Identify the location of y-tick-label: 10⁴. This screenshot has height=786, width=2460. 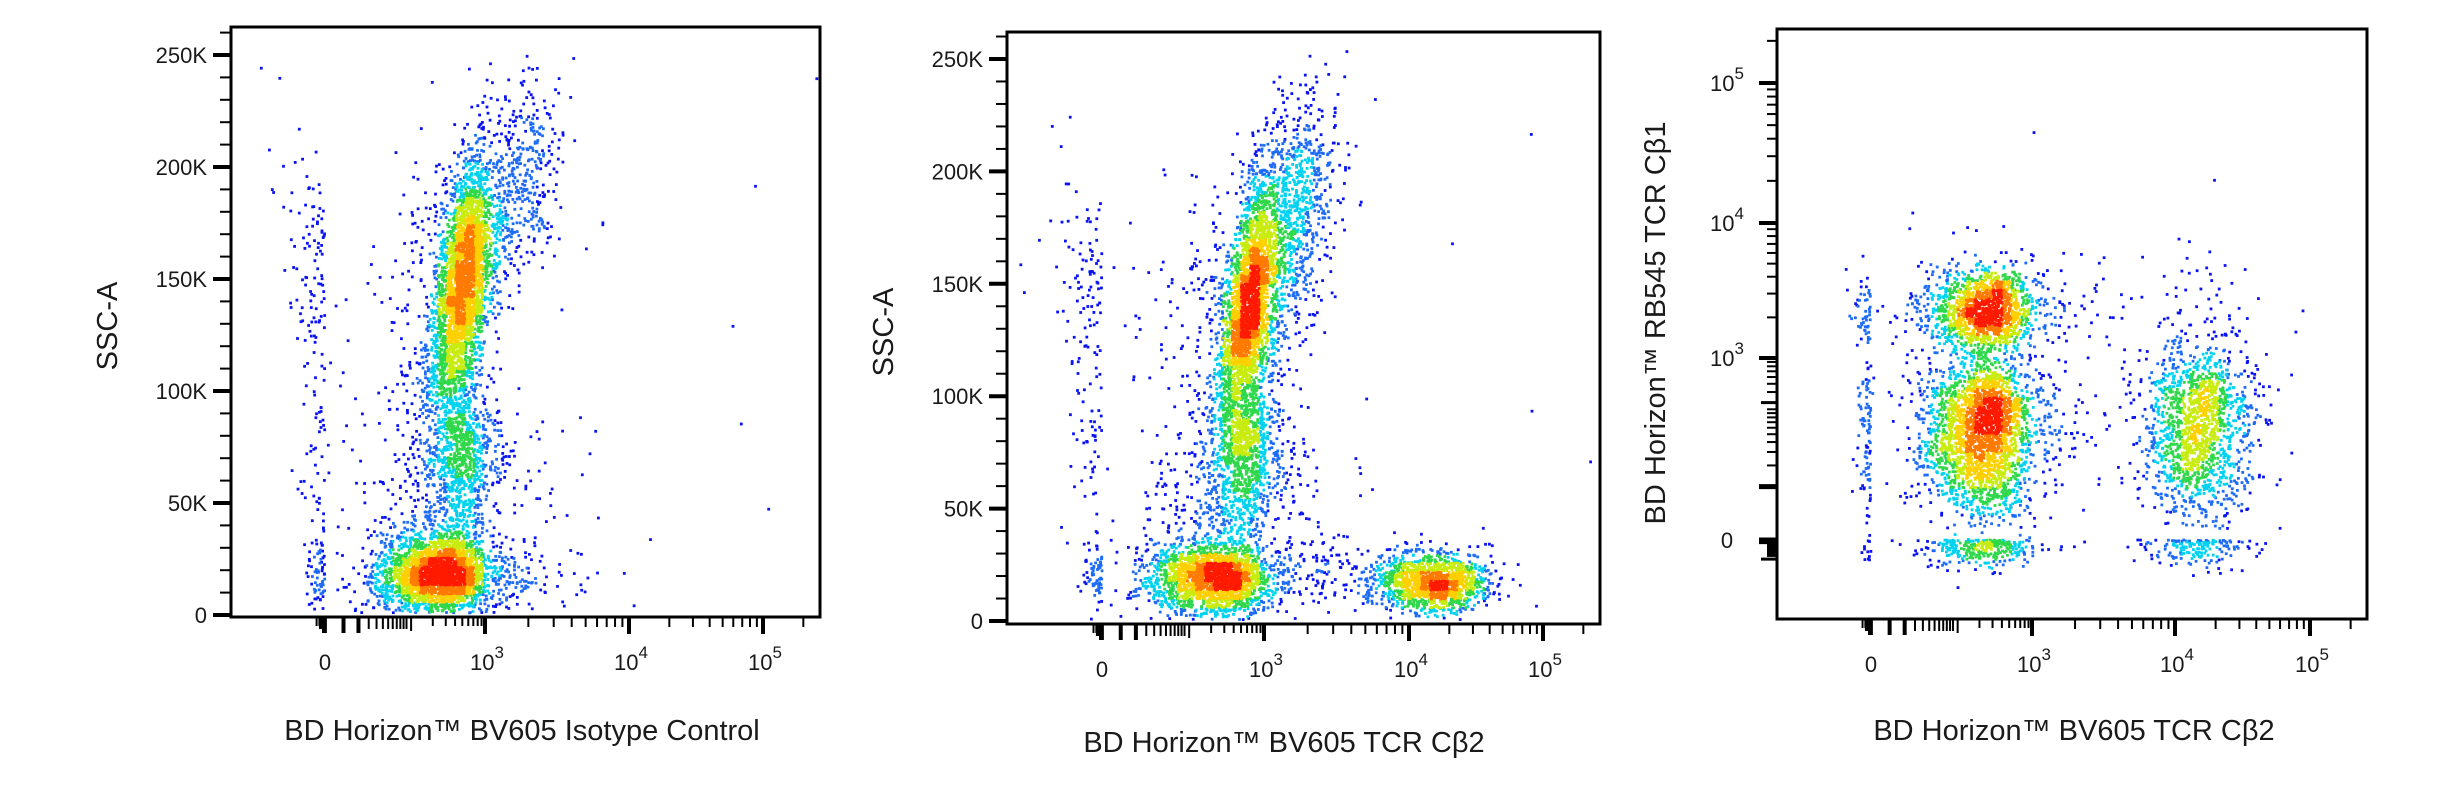
(1727, 220).